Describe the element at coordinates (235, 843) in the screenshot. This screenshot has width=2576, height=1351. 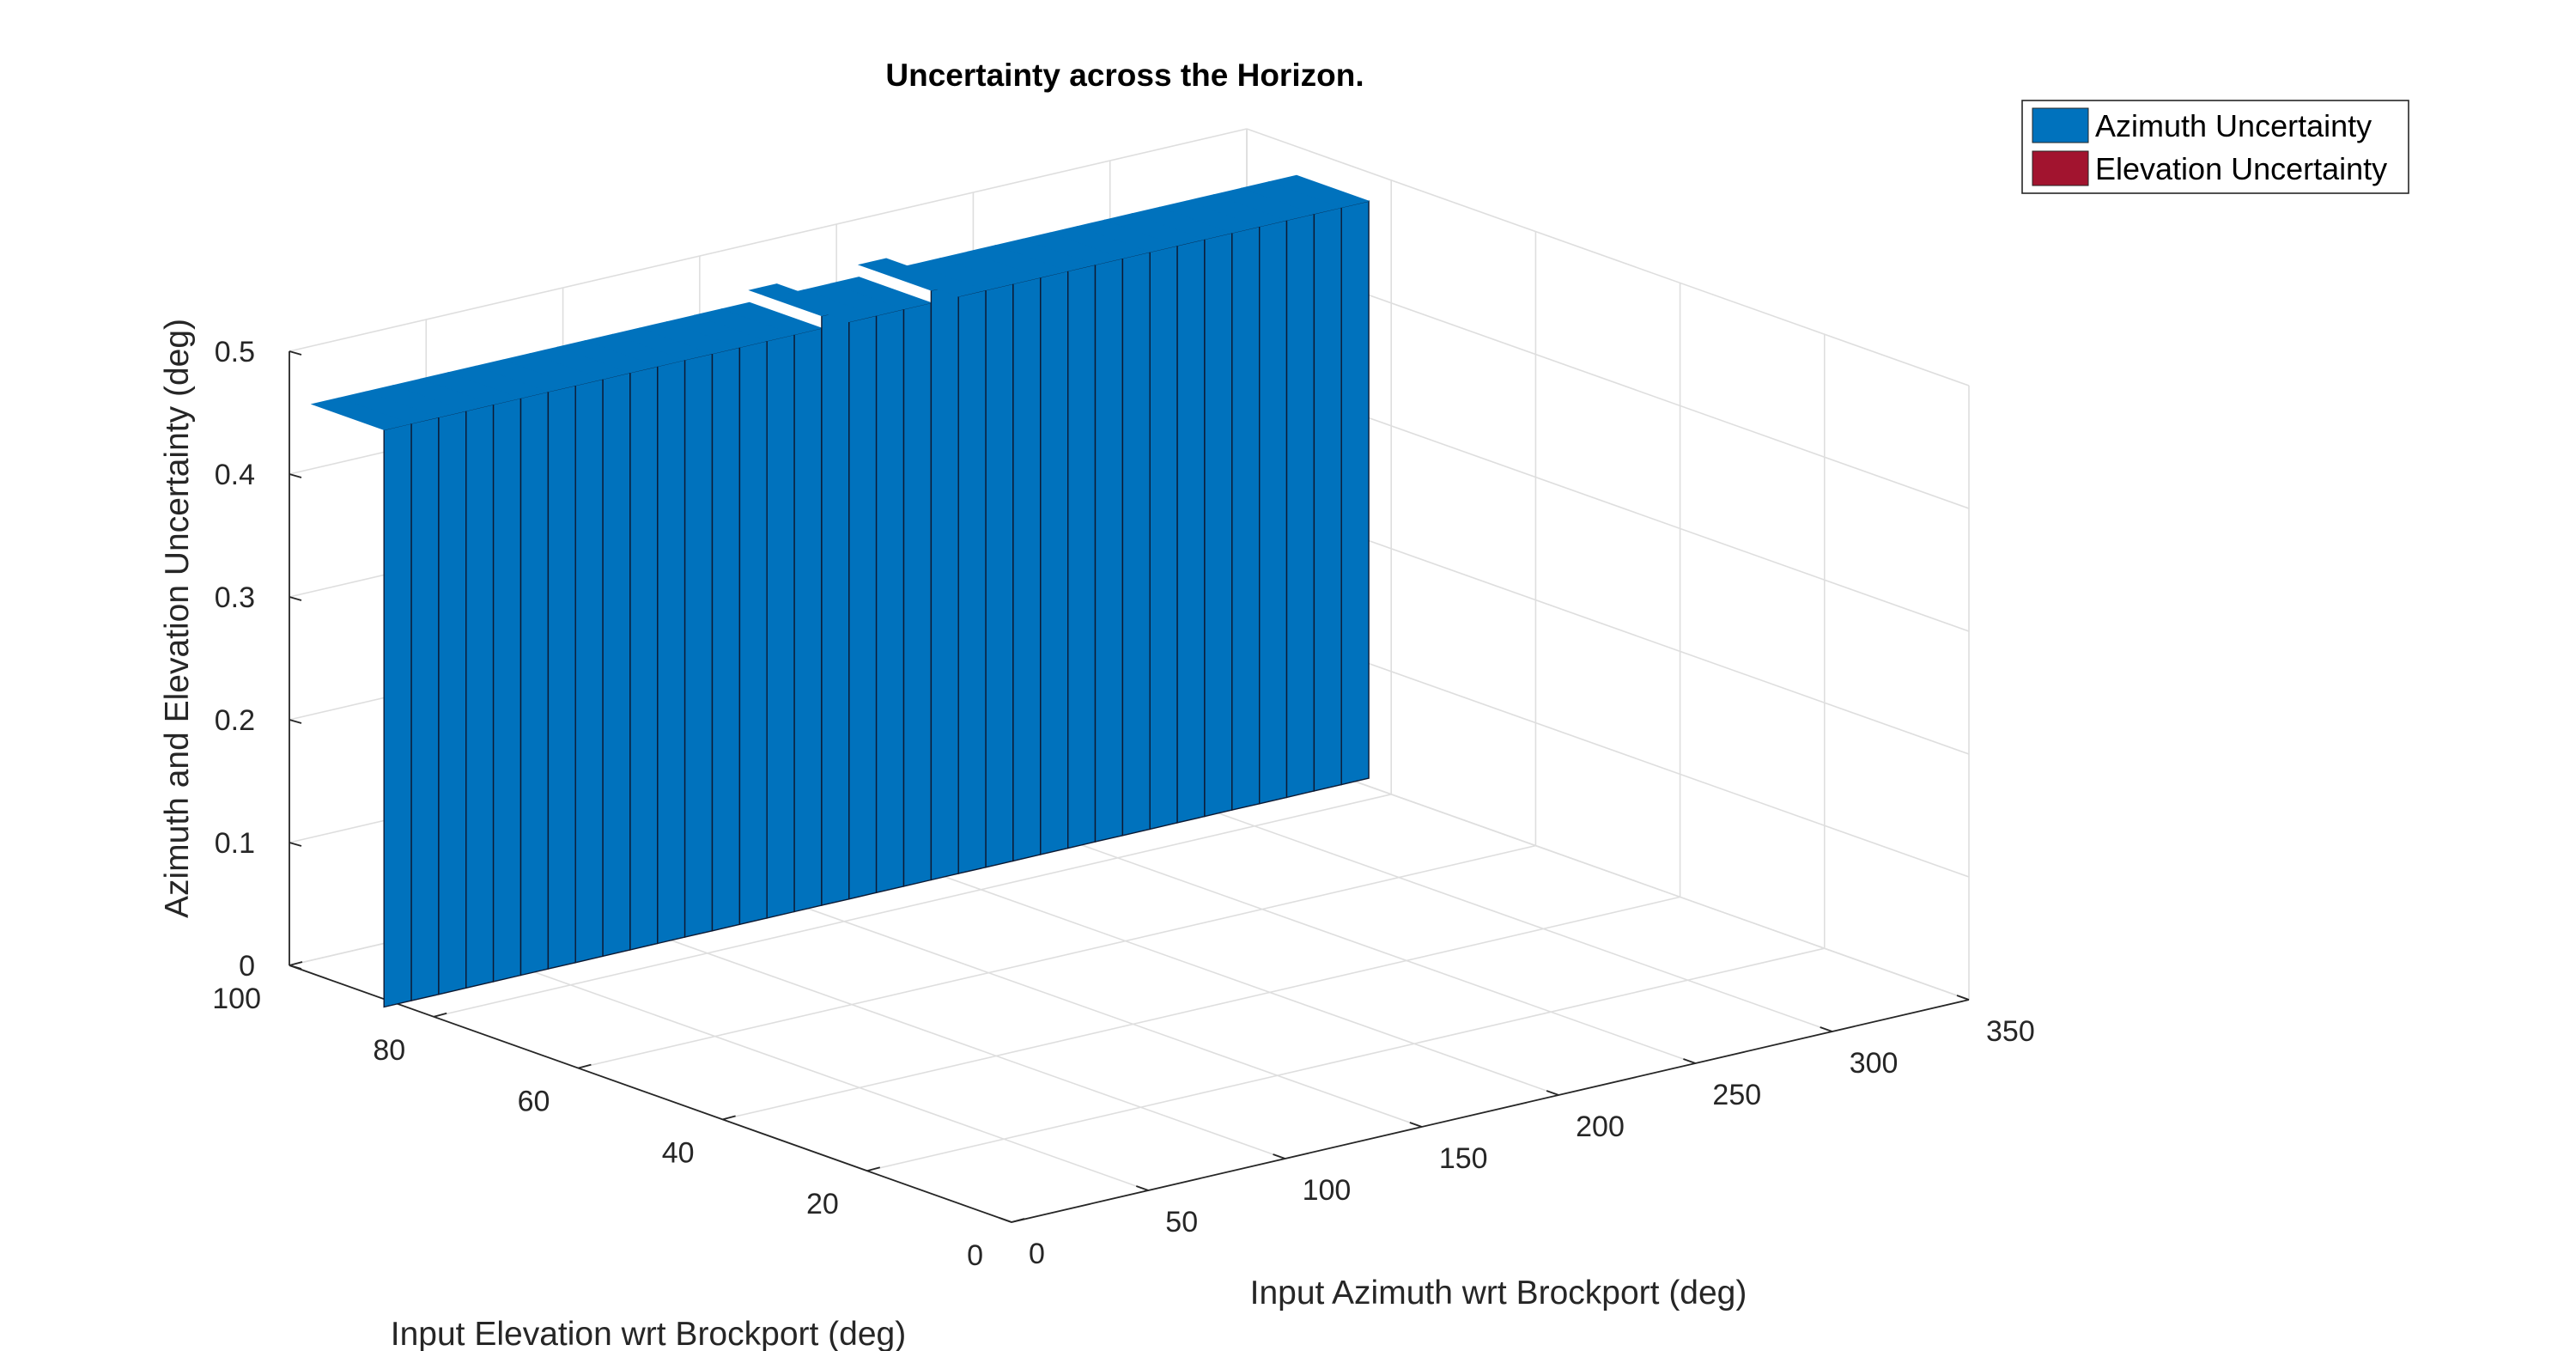
I see `z-tick-label: 0.1` at that location.